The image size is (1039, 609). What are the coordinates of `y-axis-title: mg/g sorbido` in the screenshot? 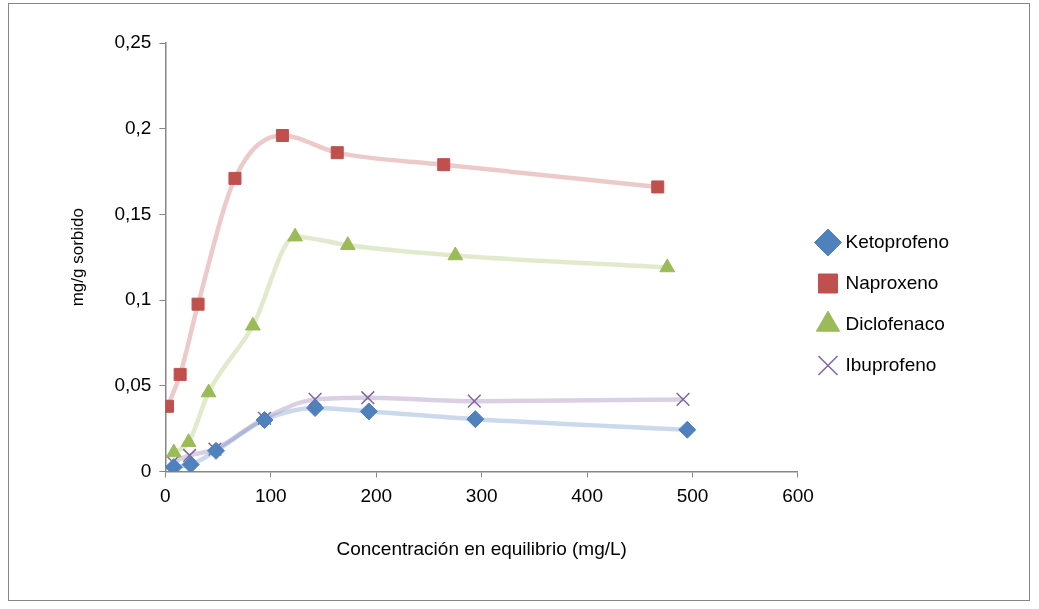 It's located at (77, 257).